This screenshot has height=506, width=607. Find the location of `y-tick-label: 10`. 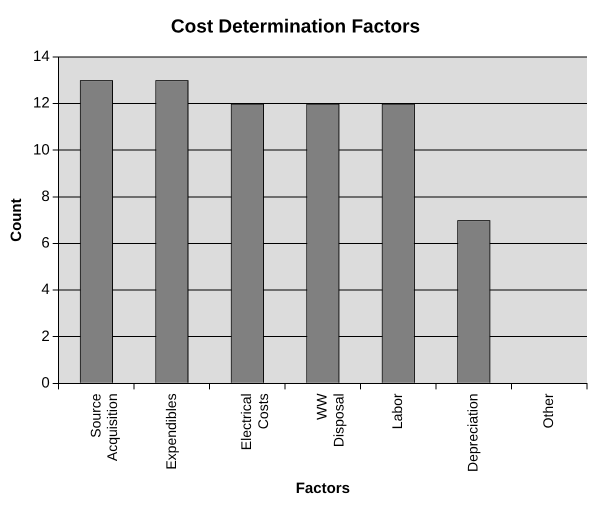

y-tick-label: 10 is located at coordinates (41, 149).